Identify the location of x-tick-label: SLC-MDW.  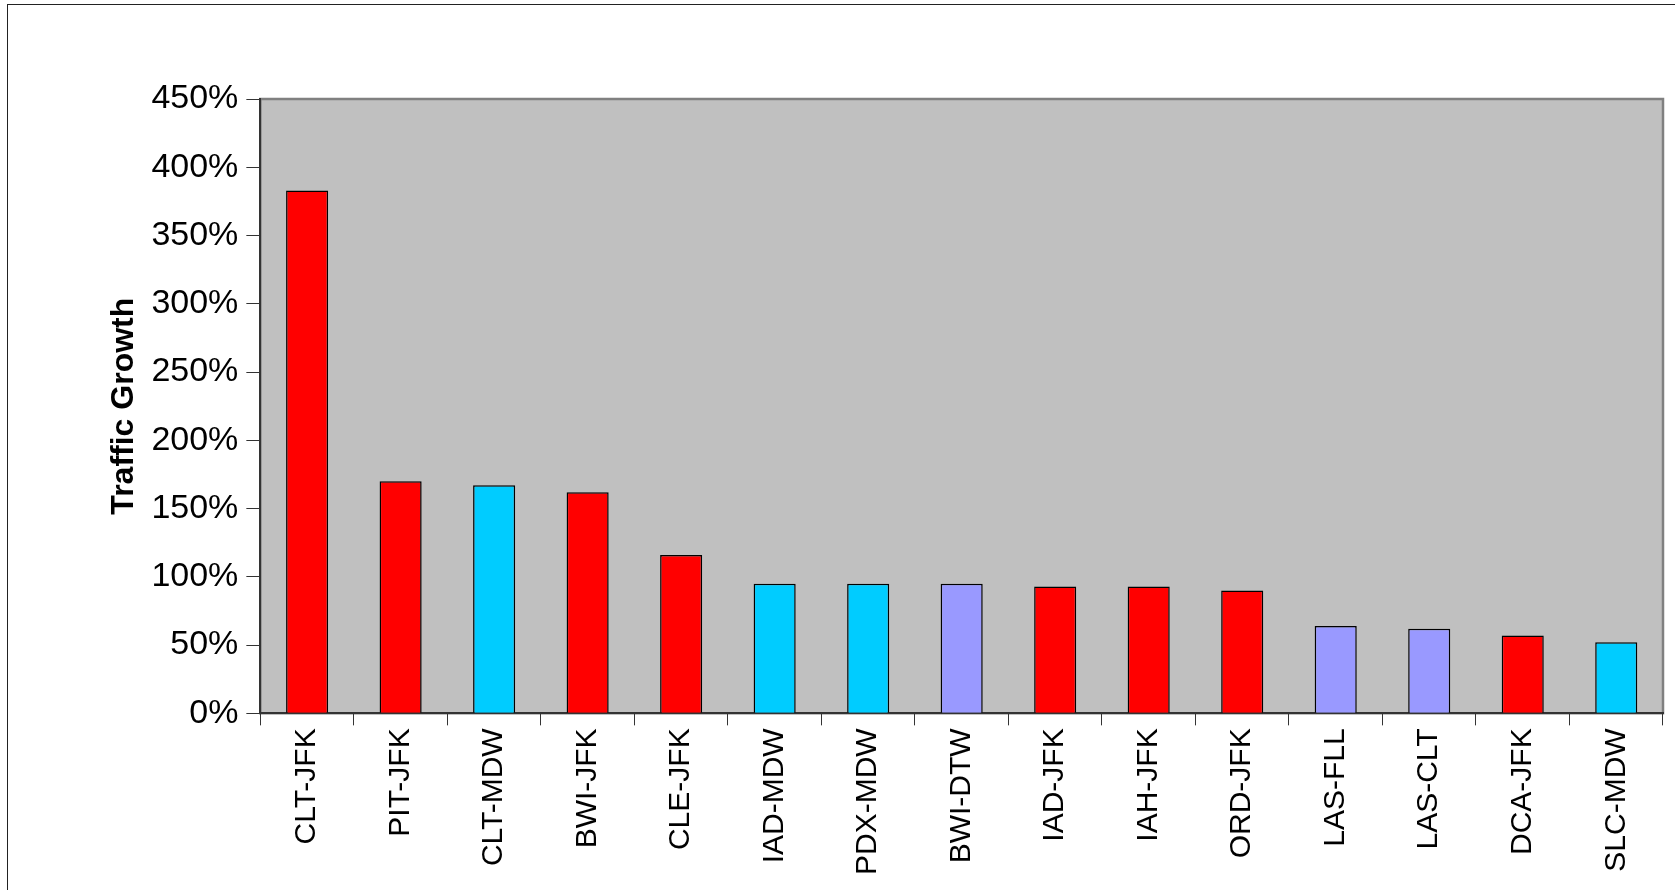
(1614, 799).